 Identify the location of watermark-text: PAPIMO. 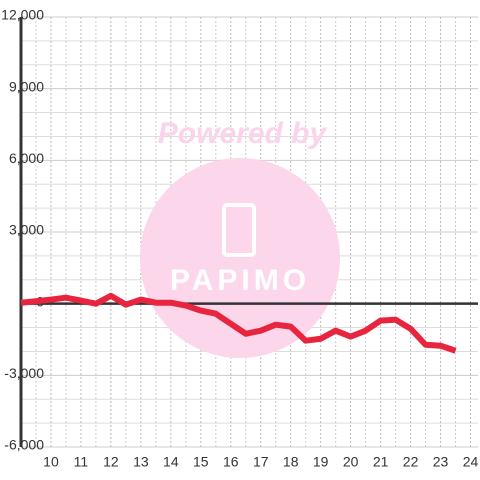
(240, 280).